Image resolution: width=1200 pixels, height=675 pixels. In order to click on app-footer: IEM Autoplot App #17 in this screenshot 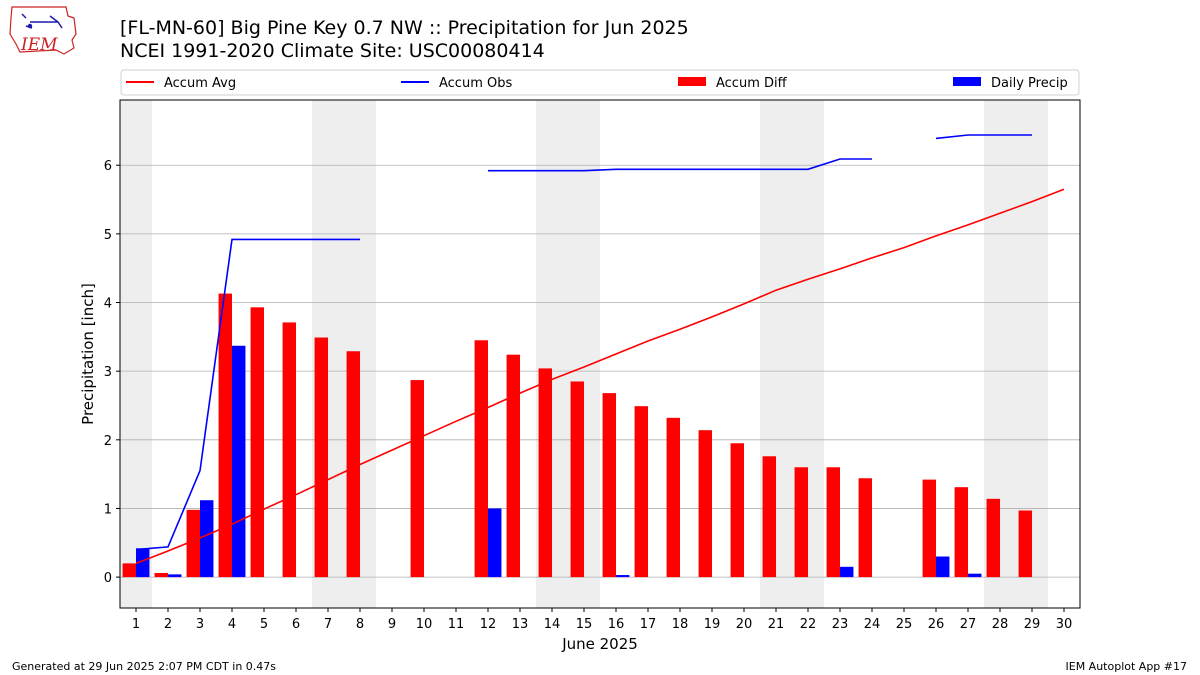, I will do `click(1126, 666)`.